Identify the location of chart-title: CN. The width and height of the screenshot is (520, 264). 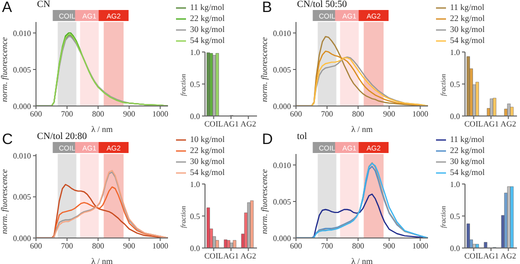
(43, 5).